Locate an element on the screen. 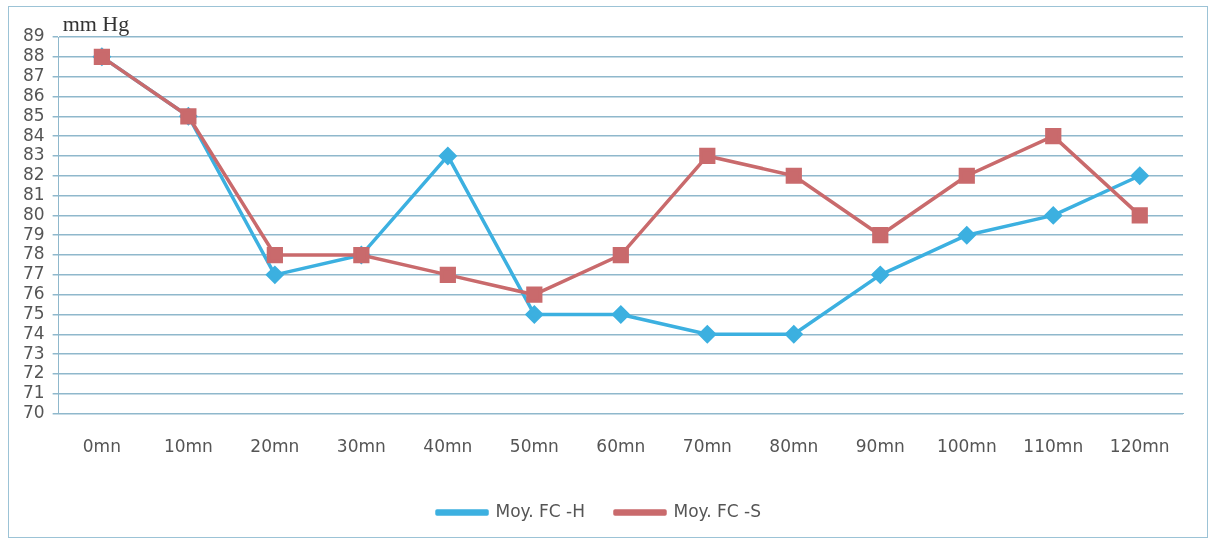  y-tick-label: 71 is located at coordinates (33, 392).